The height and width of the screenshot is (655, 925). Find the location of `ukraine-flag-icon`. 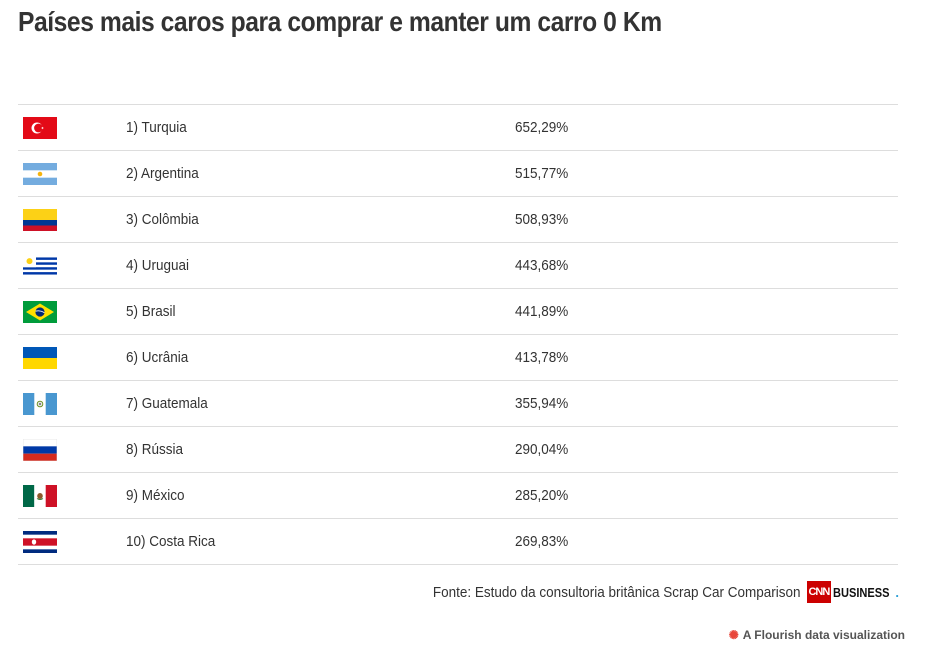

ukraine-flag-icon is located at coordinates (40, 358).